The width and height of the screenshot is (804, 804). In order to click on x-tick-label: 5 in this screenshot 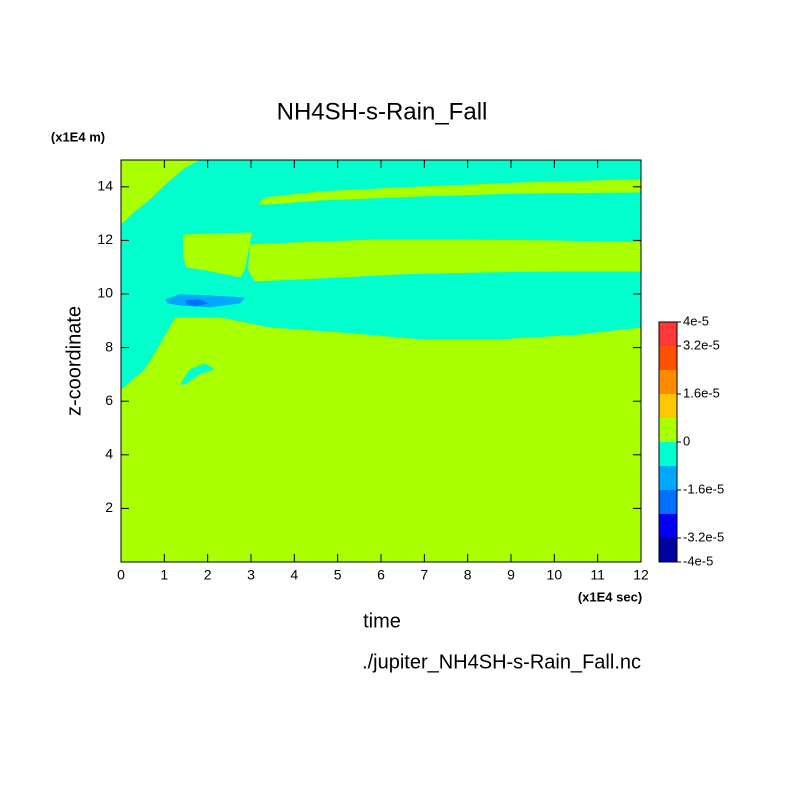, I will do `click(338, 575)`.